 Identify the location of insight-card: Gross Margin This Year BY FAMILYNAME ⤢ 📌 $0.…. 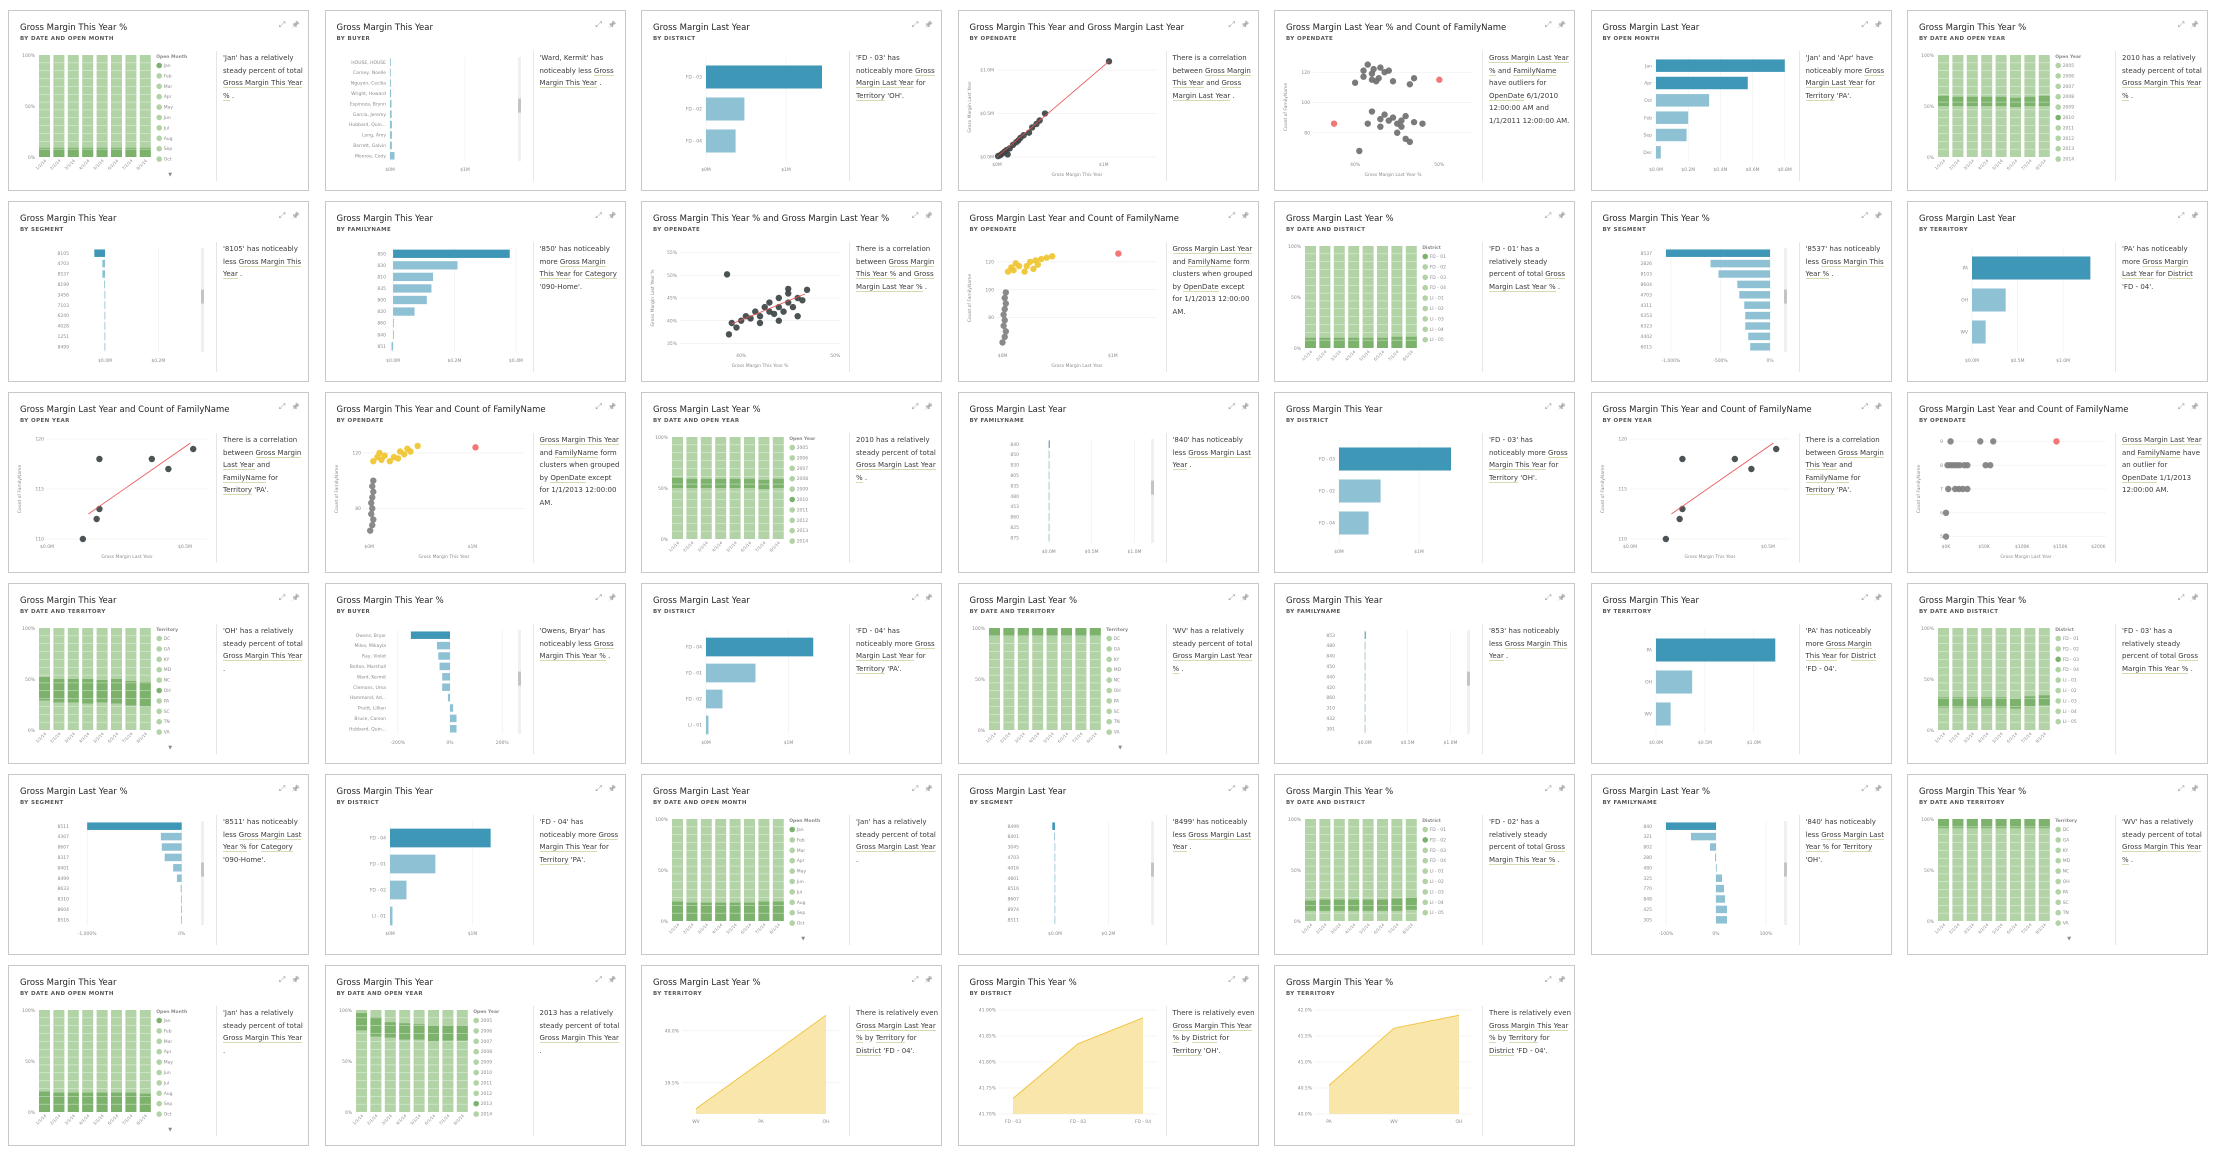
(475, 291).